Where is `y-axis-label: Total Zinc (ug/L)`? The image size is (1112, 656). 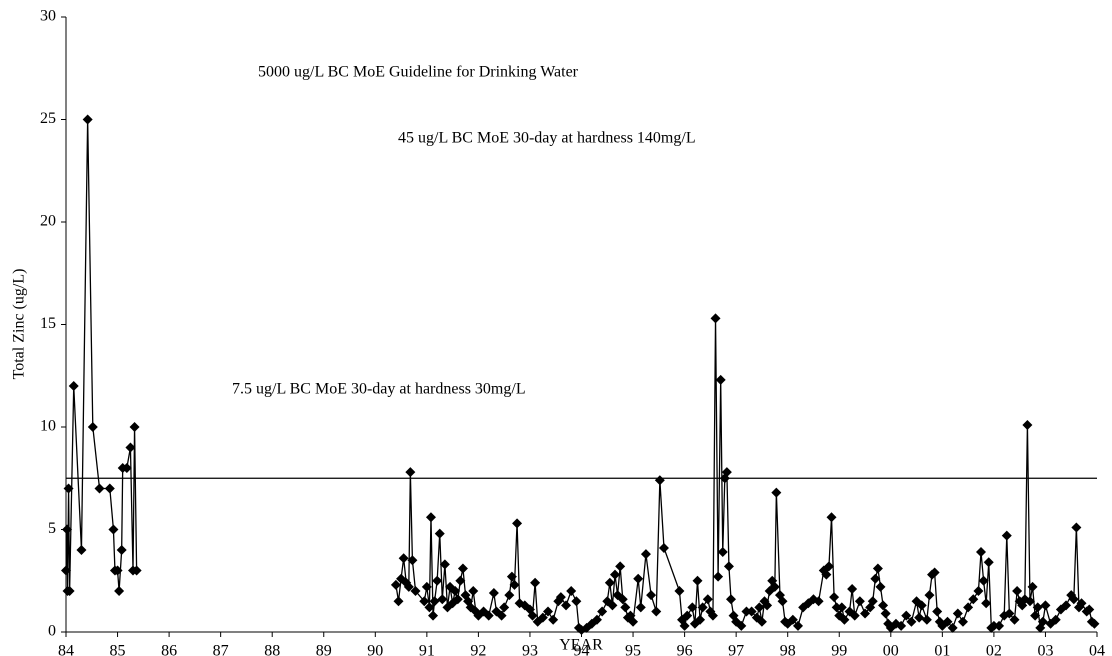
y-axis-label: Total Zinc (ug/L) is located at coordinates (19, 324).